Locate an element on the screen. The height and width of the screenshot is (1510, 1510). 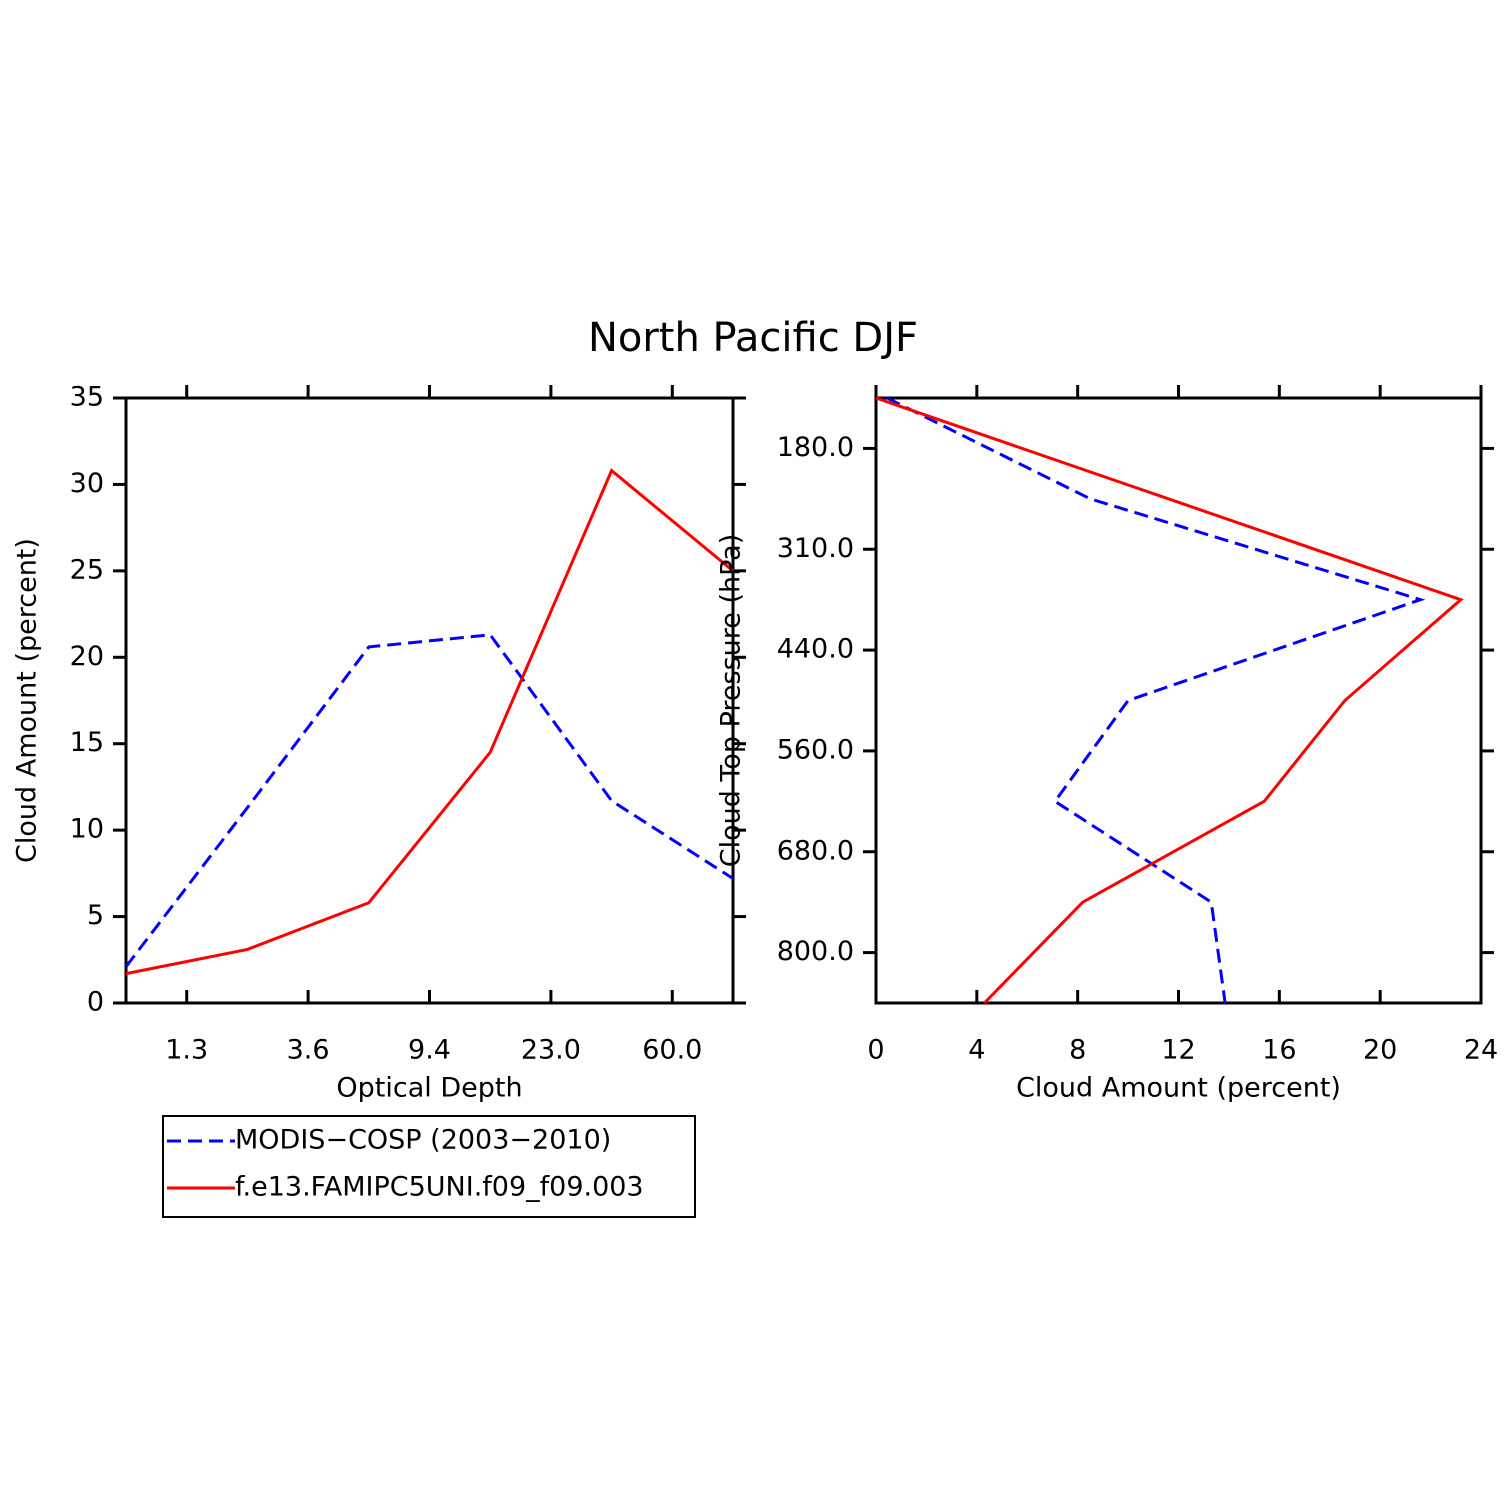
y-tick-label: 180.0 is located at coordinates (815, 447).